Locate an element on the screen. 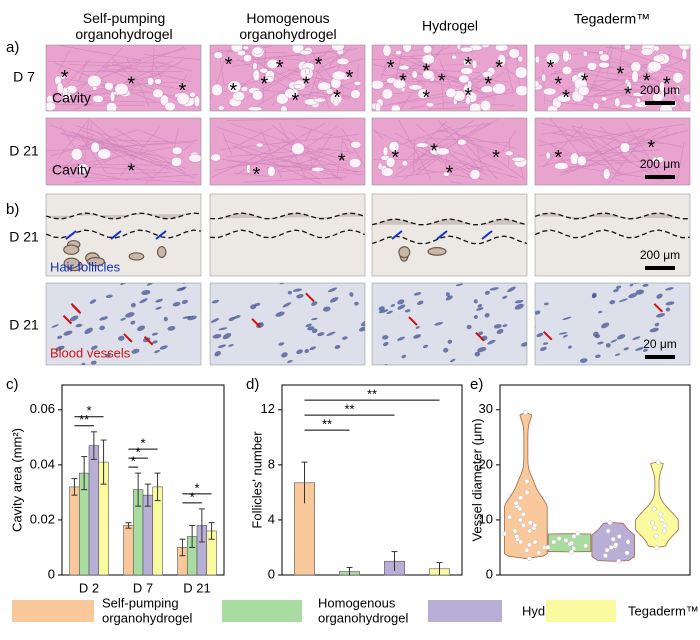 This screenshot has height=640, width=700. panel-label: c) is located at coordinates (12, 384).